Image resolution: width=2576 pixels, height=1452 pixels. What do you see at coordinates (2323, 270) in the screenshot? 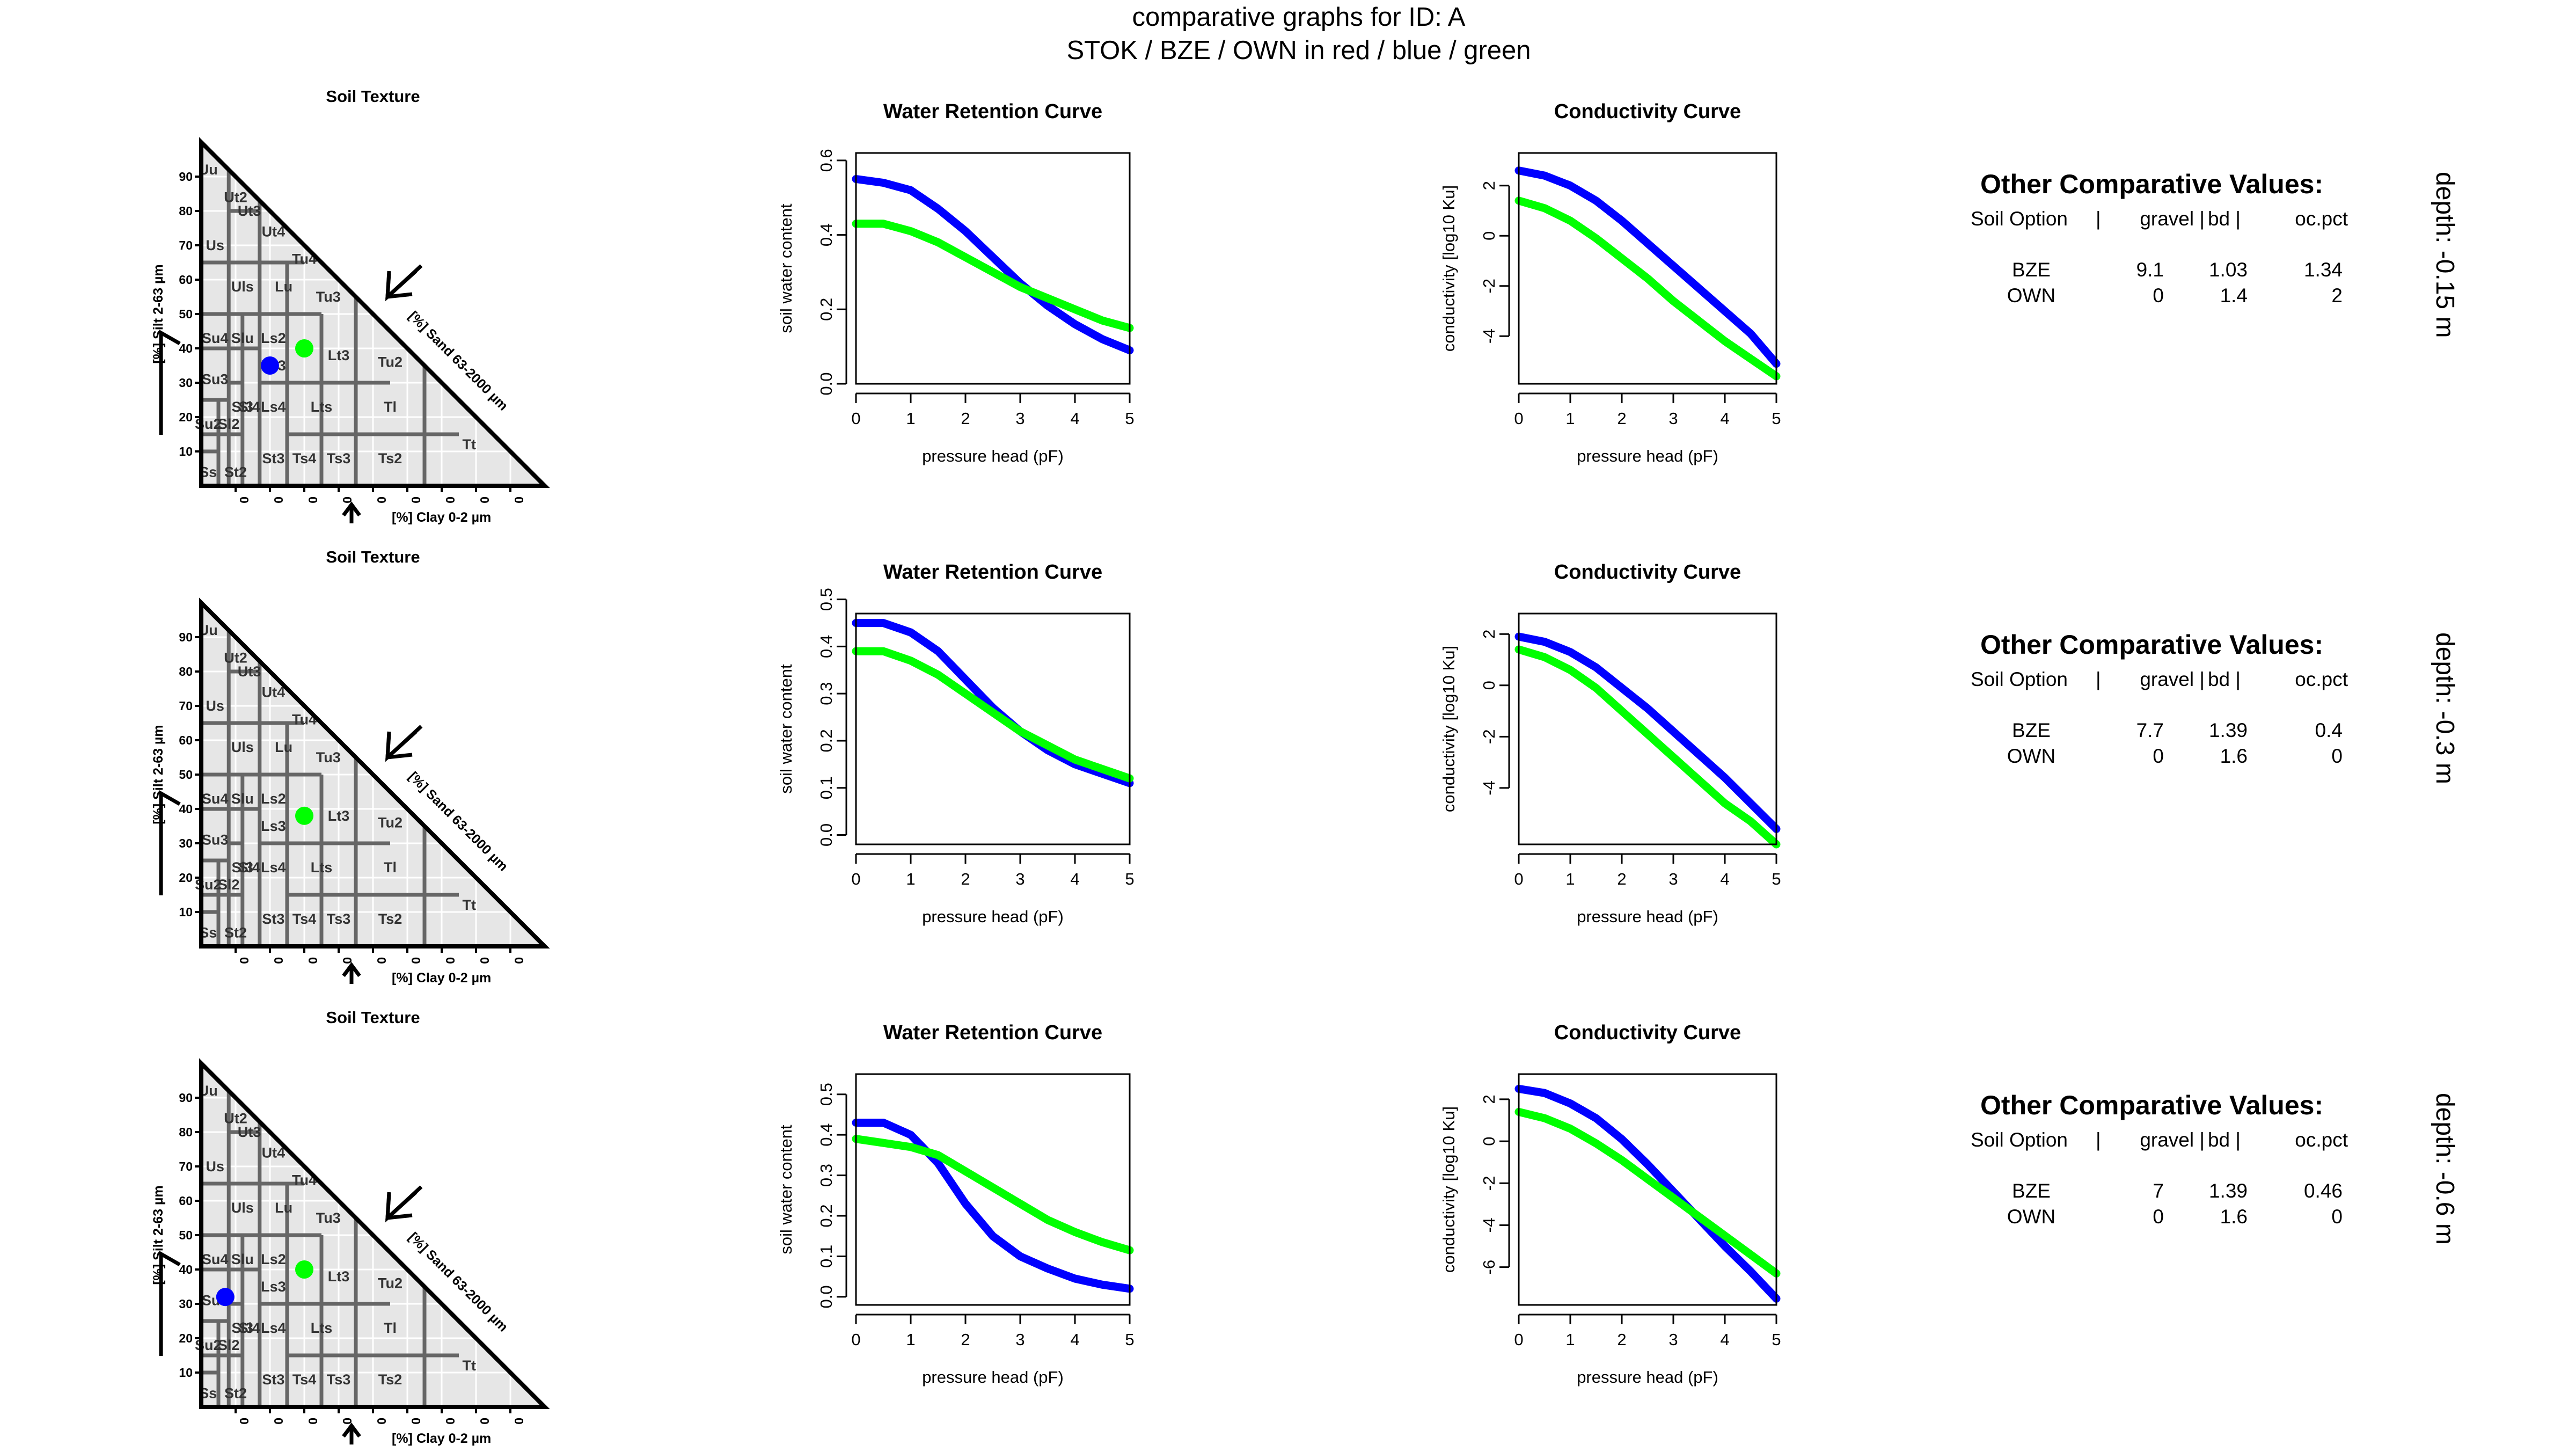
I see `other-values-oc-pct: 1.34` at bounding box center [2323, 270].